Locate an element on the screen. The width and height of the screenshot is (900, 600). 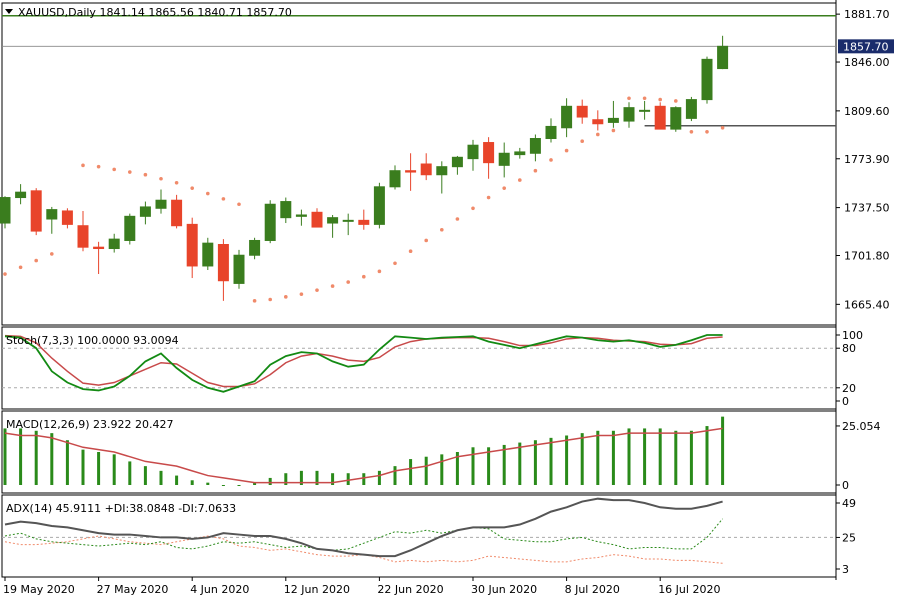
date-tick-label: 4 Jun 2020 is located at coordinates (219, 589).